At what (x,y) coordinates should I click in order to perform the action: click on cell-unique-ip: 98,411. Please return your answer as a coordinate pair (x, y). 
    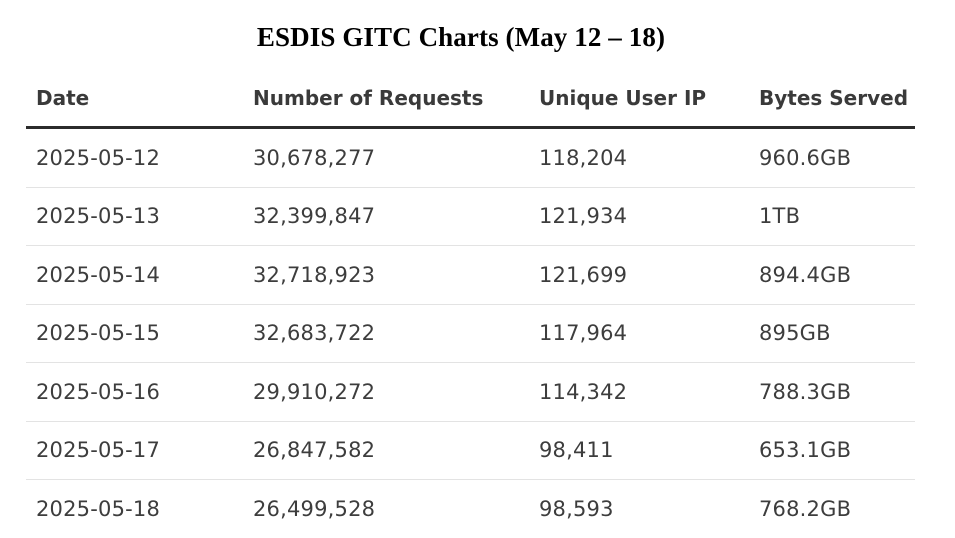
    Looking at the image, I should click on (576, 450).